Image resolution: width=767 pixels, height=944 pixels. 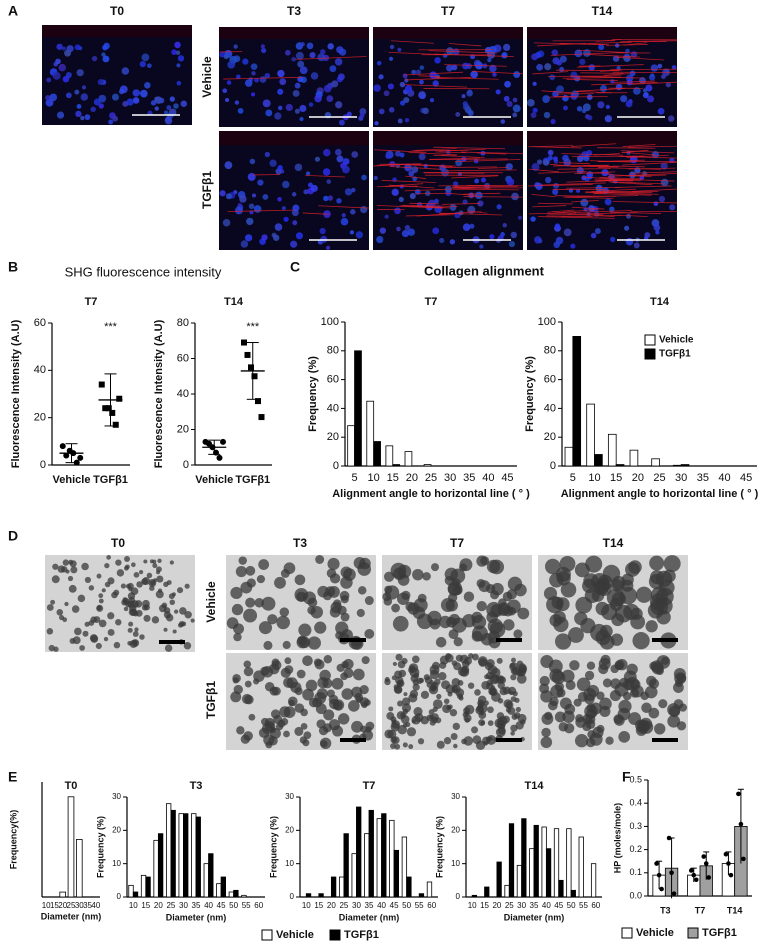 I want to click on x-tick-label: 15, so click(x=616, y=478).